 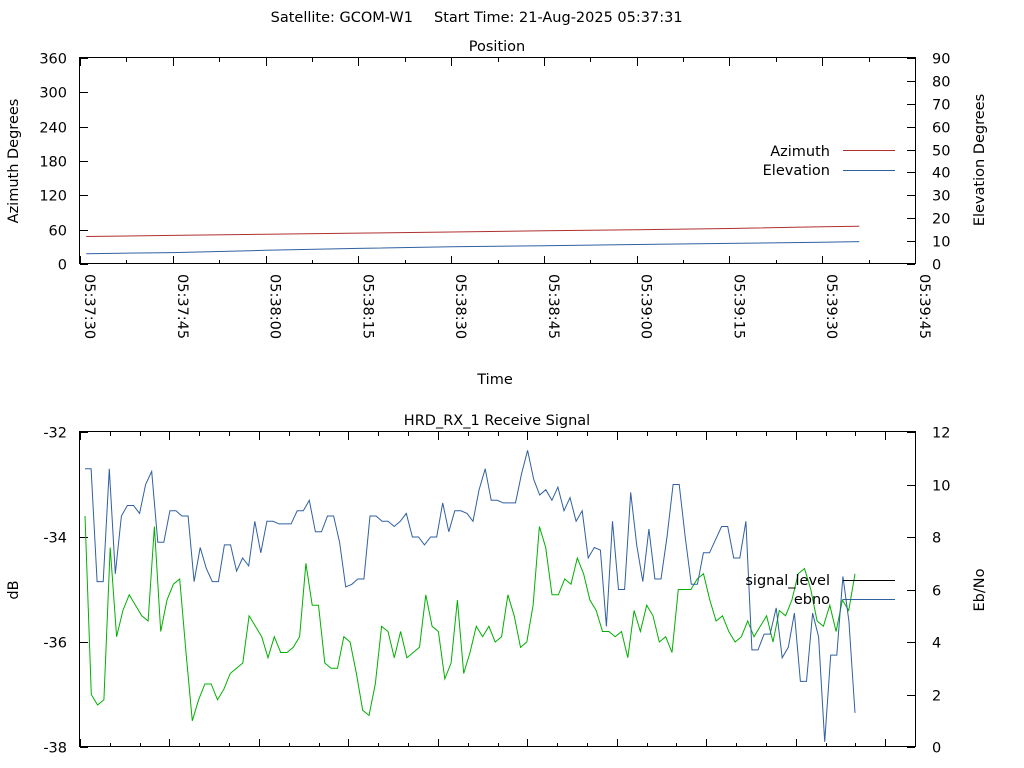 What do you see at coordinates (941, 106) in the screenshot?
I see `elevation-tick-label: 70` at bounding box center [941, 106].